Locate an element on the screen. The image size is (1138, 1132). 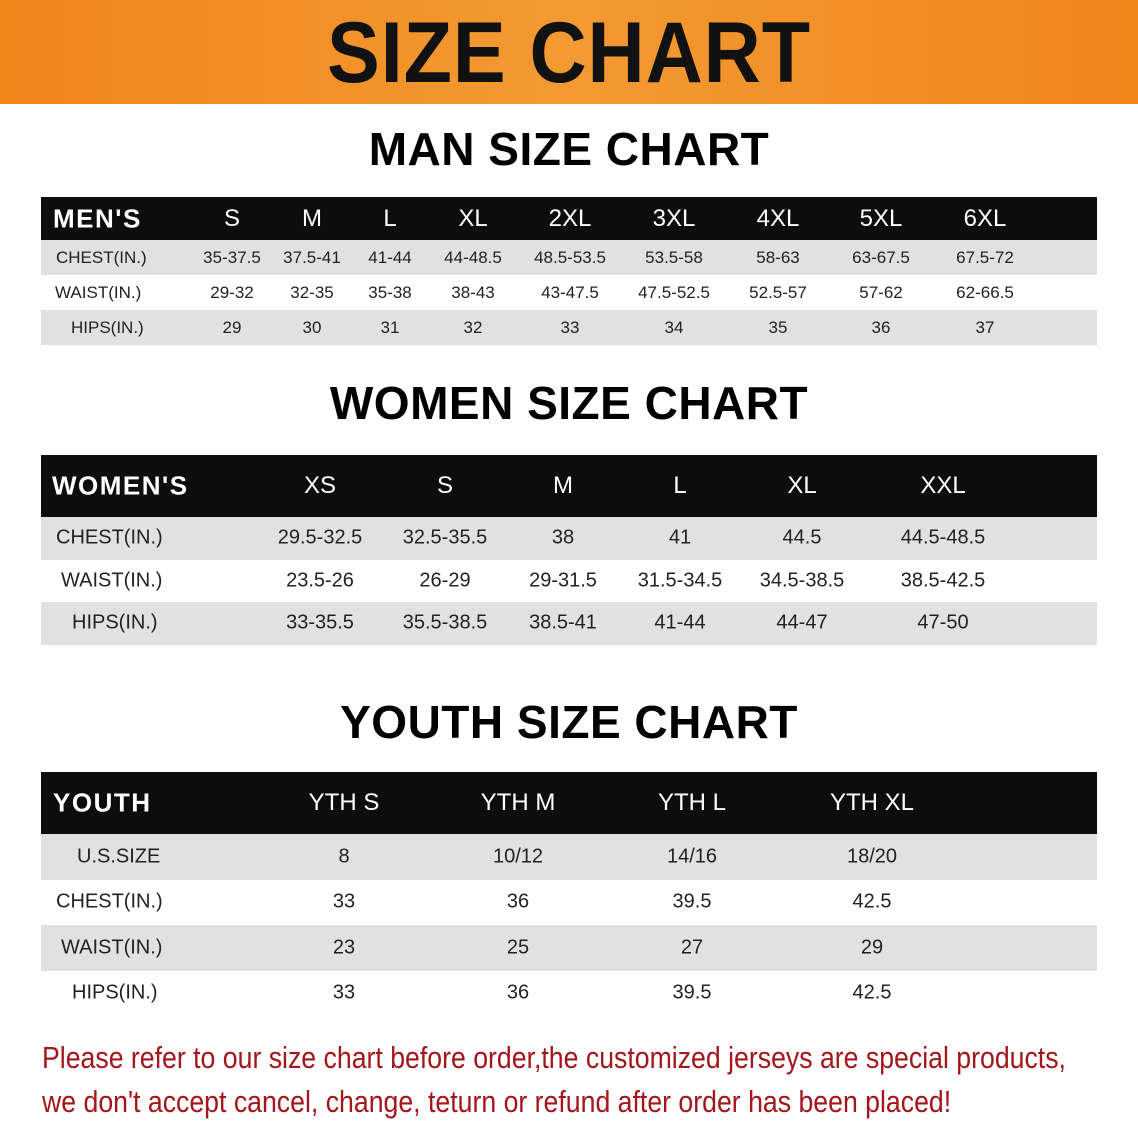
men-table-cell: 30 is located at coordinates (312, 327).